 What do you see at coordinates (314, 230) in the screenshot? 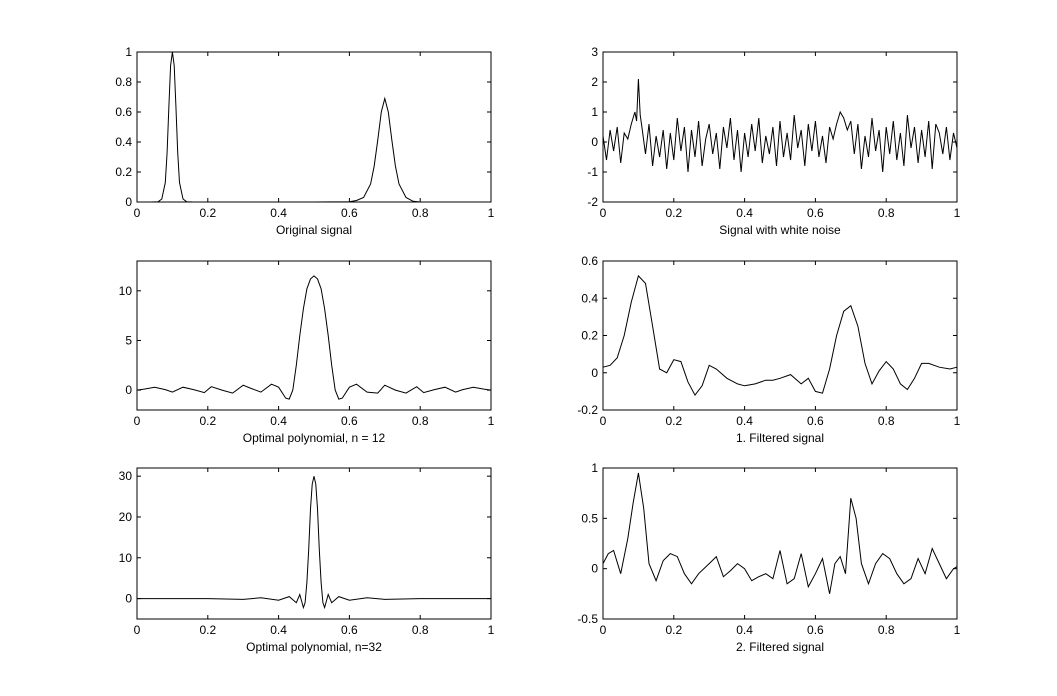
I see `x-axis-label: Original signal` at bounding box center [314, 230].